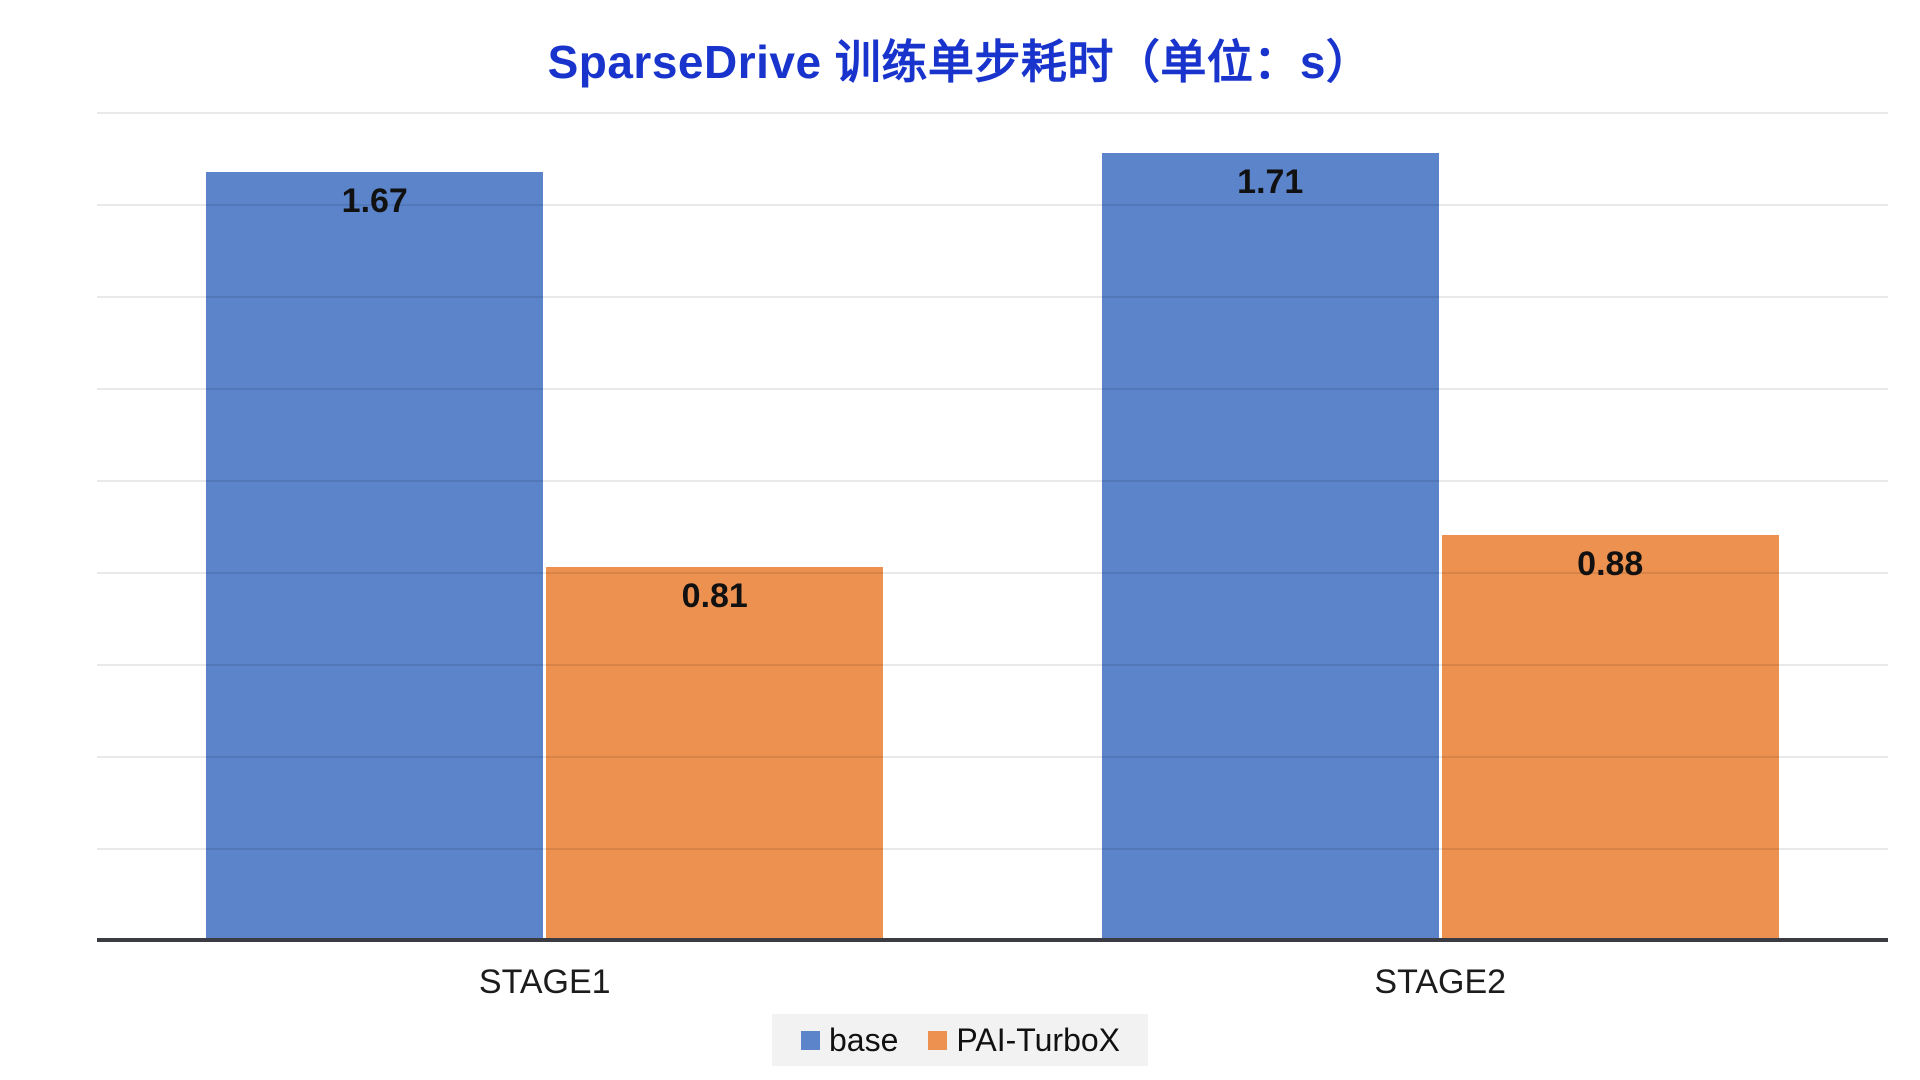 The height and width of the screenshot is (1080, 1920). What do you see at coordinates (374, 201) in the screenshot?
I see `bar-value-label: 1.67` at bounding box center [374, 201].